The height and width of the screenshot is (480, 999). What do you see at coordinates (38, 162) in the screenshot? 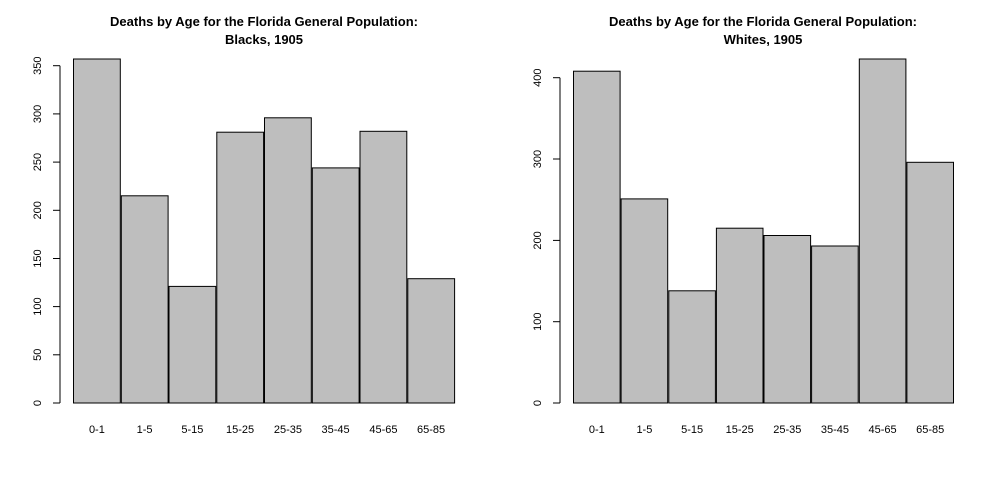
I see `y-tick-label: 250` at bounding box center [38, 162].